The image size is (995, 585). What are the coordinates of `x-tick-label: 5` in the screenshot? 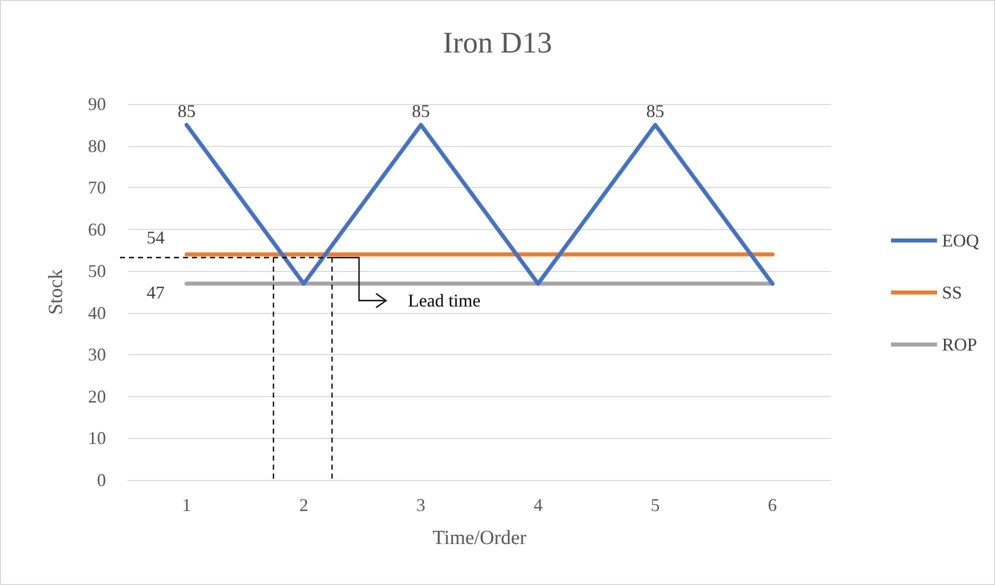 It's located at (655, 505).